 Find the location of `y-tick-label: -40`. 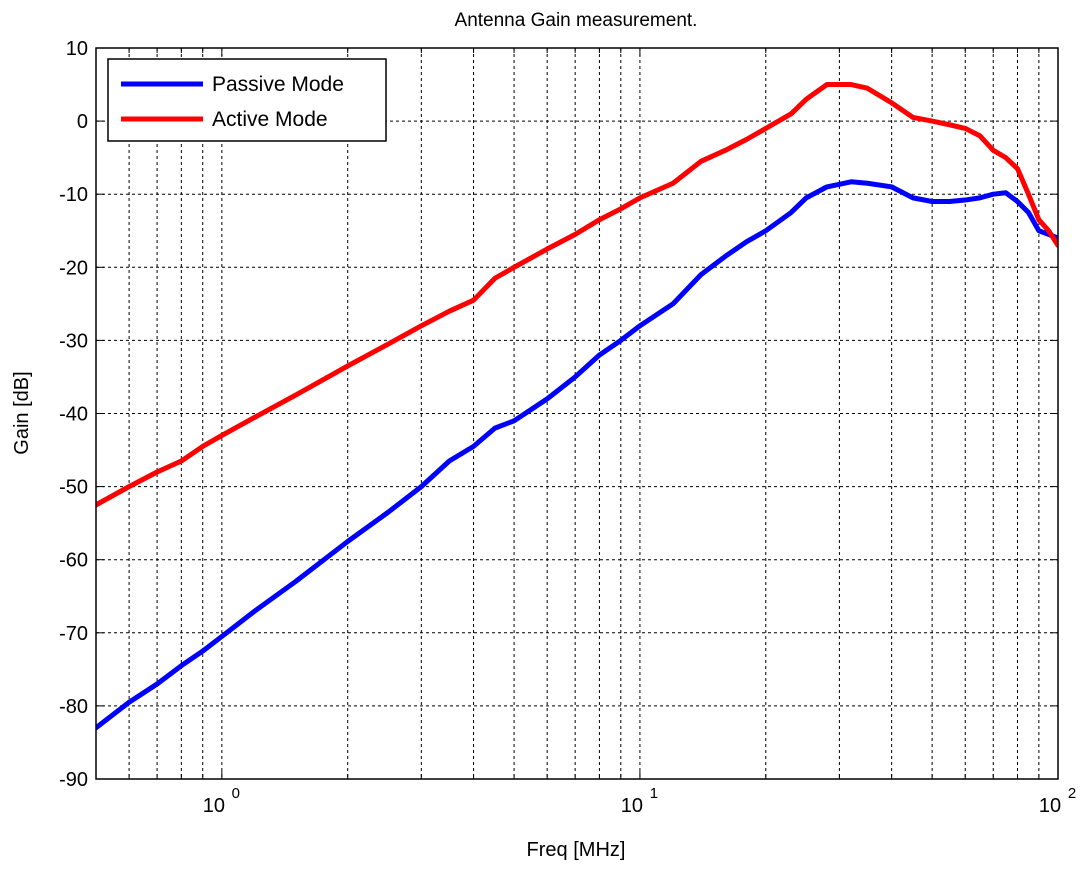

y-tick-label: -40 is located at coordinates (73, 415).